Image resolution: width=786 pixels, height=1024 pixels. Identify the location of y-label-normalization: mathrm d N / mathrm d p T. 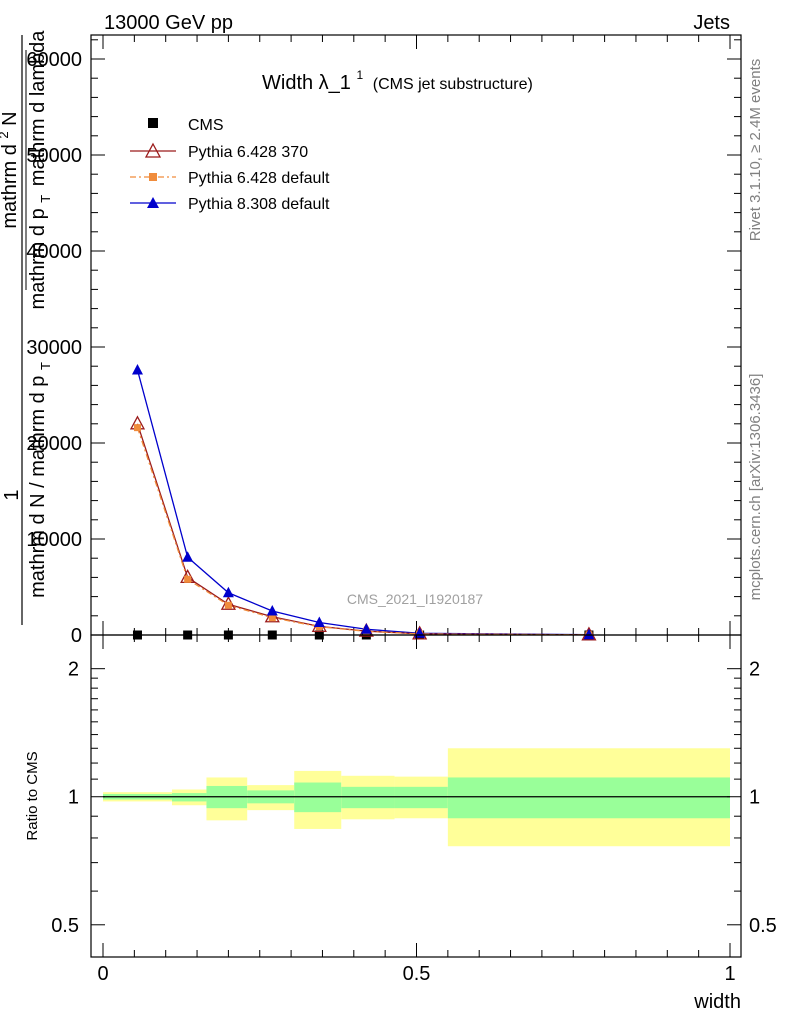
(40, 480).